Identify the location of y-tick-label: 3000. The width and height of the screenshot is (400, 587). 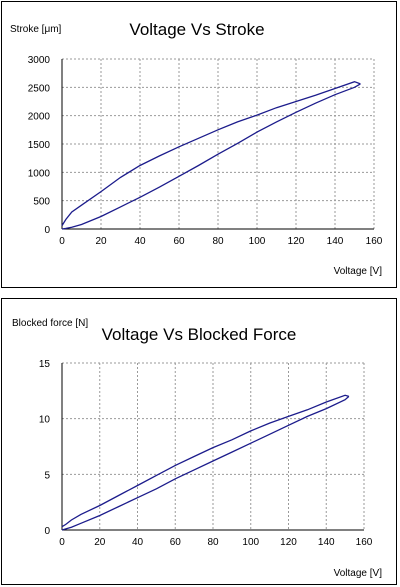
(39, 60).